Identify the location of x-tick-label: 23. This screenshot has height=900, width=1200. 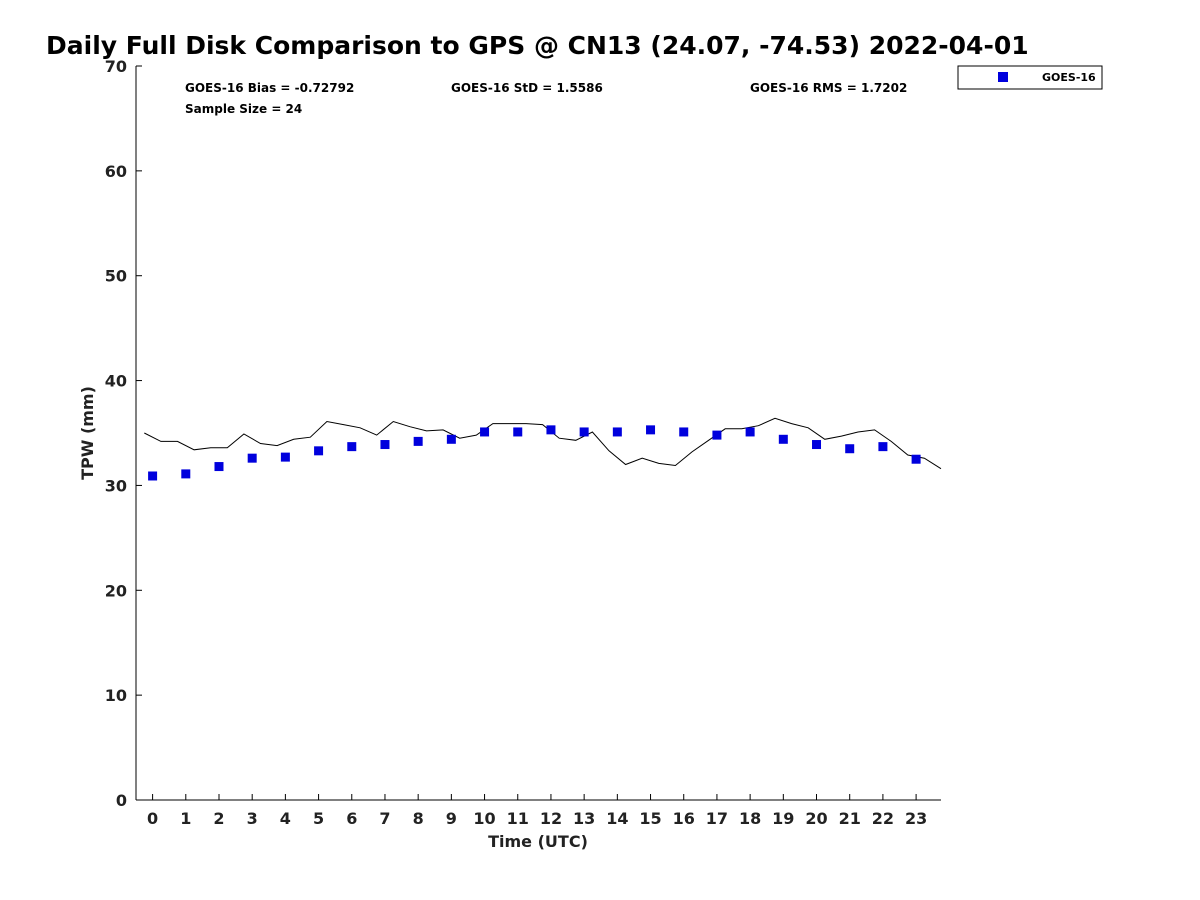
(916, 818).